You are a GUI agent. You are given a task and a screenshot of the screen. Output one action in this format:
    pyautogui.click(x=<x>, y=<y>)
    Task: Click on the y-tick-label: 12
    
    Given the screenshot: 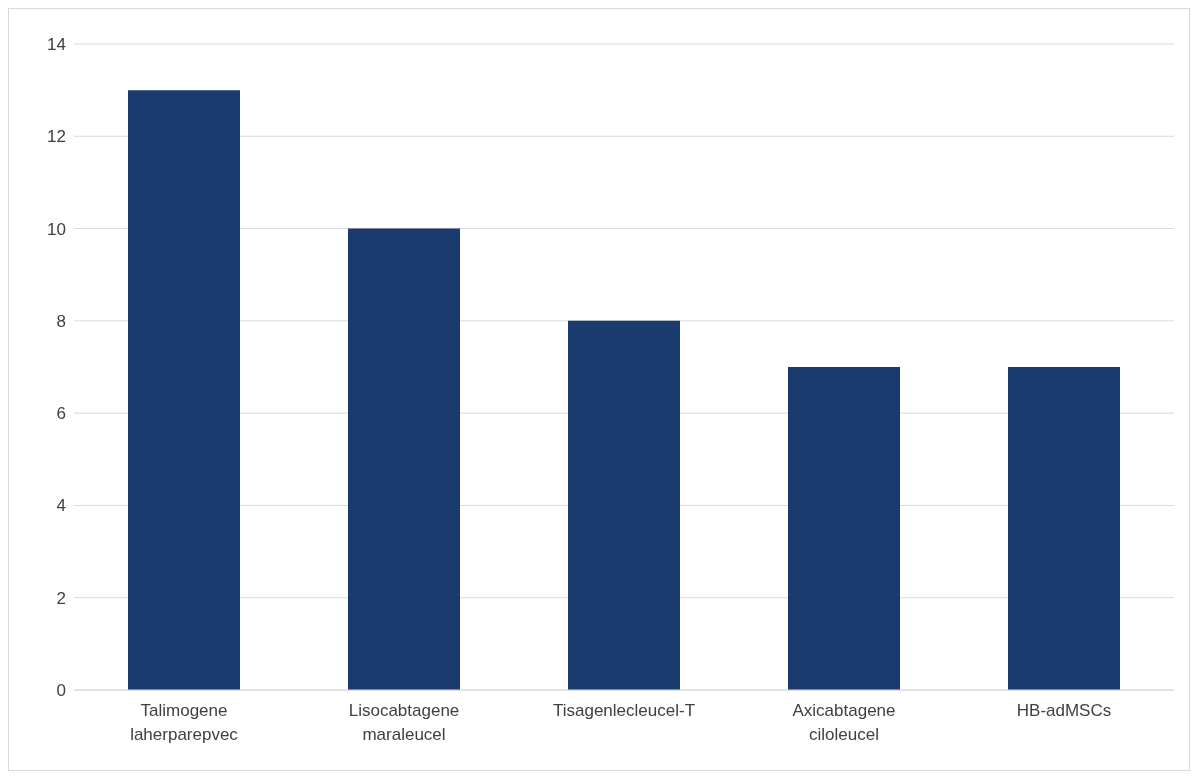 What is the action you would take?
    pyautogui.click(x=56, y=137)
    